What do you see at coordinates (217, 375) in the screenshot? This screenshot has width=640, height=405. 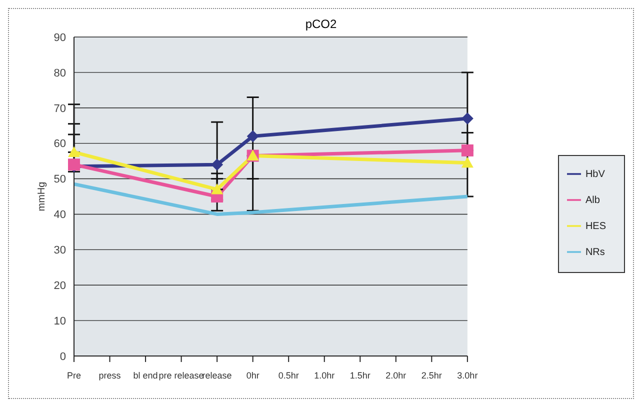 I see `x-tick-label: release` at bounding box center [217, 375].